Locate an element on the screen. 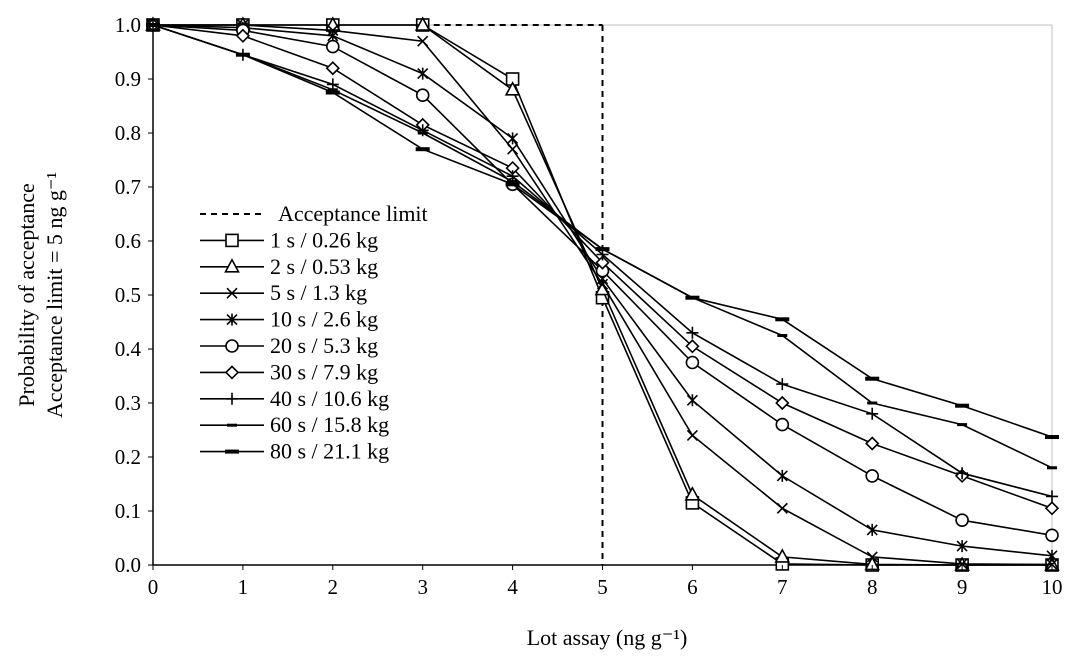 The height and width of the screenshot is (658, 1071). y-tick-label: 0.6 is located at coordinates (128, 241).